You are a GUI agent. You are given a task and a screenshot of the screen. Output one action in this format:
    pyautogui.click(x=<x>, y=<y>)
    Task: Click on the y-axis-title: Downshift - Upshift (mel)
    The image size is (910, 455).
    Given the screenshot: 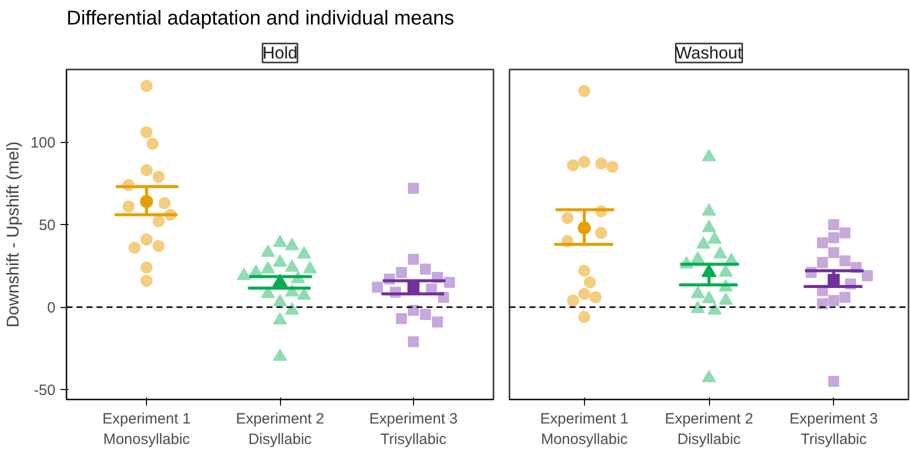 What is the action you would take?
    pyautogui.click(x=12, y=234)
    